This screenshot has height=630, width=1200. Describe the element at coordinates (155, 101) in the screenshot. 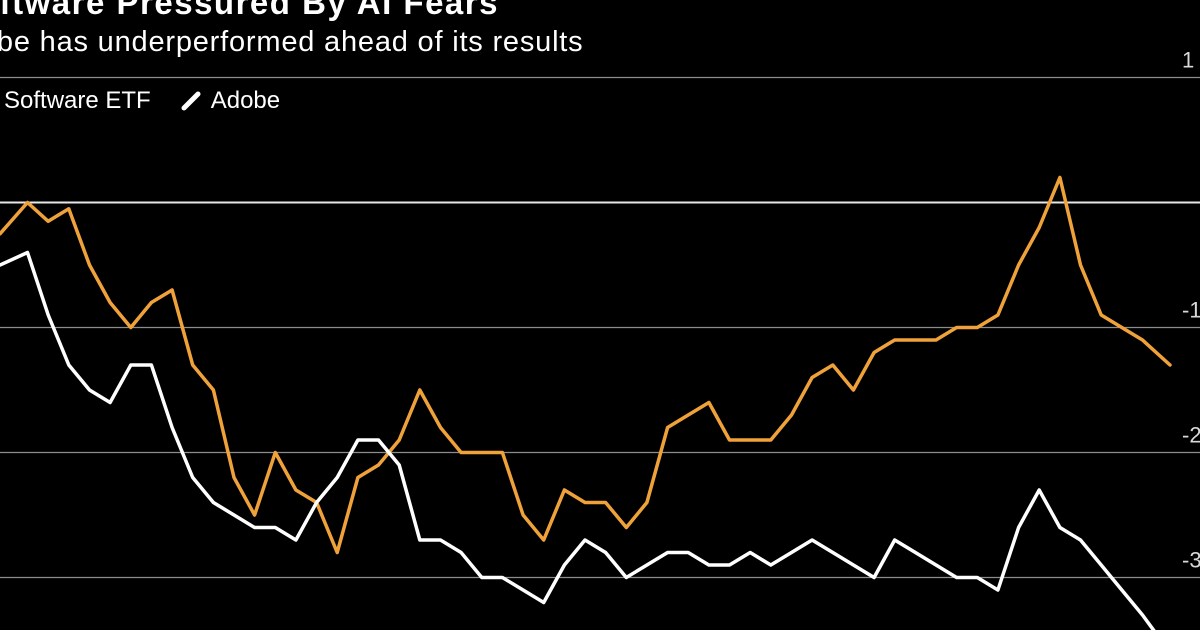

I see `chart-legend: Software ETF Adobe` at that location.